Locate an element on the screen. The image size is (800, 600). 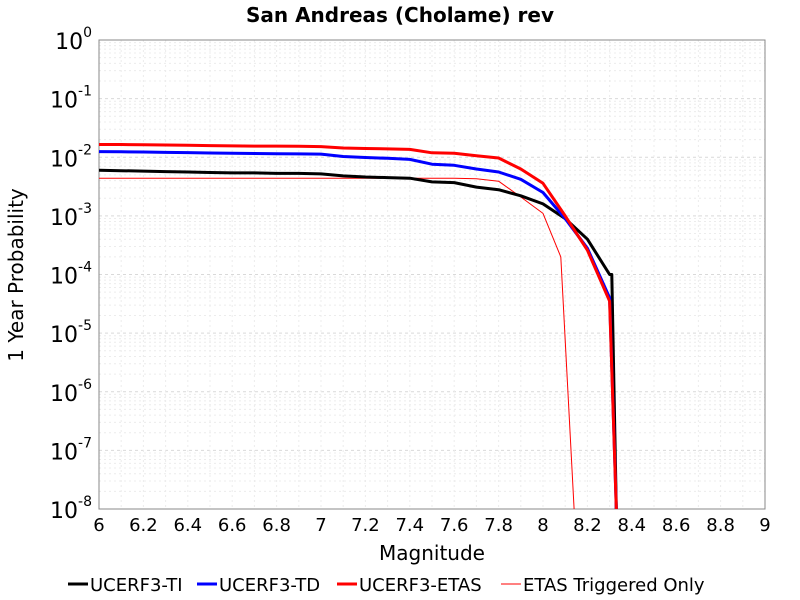
x-axis-label: Magnitude is located at coordinates (432, 553).